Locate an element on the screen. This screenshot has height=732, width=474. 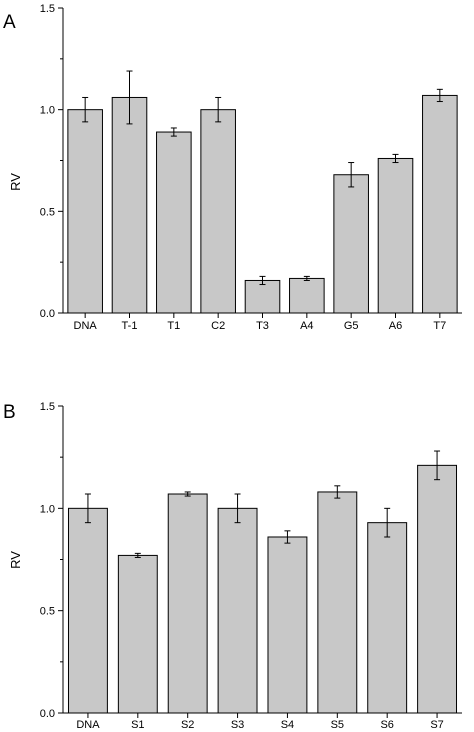
panel-a-y-tick-label: 0.0 is located at coordinates (47, 314).